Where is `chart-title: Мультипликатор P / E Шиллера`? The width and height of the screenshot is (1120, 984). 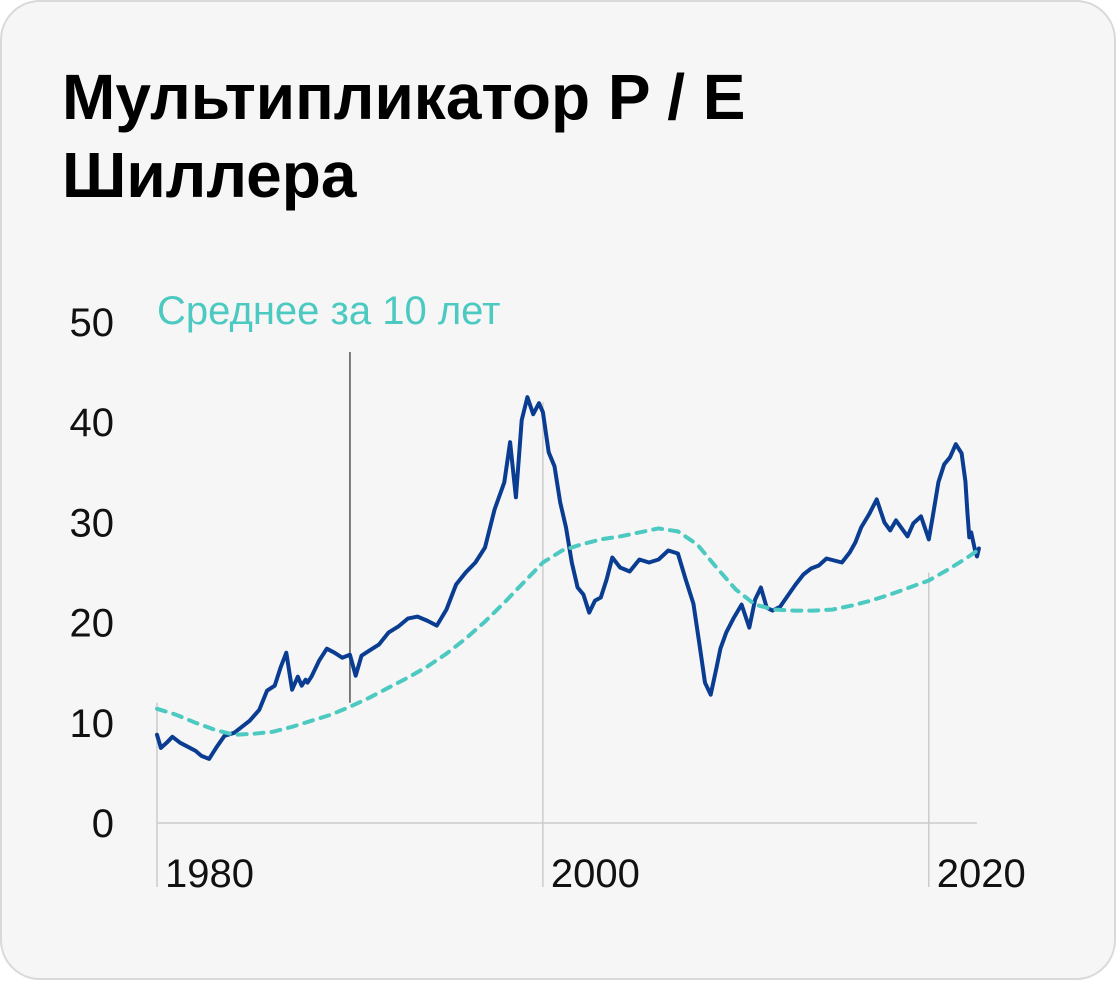 chart-title: Мультипликатор P / E Шиллера is located at coordinates (404, 136).